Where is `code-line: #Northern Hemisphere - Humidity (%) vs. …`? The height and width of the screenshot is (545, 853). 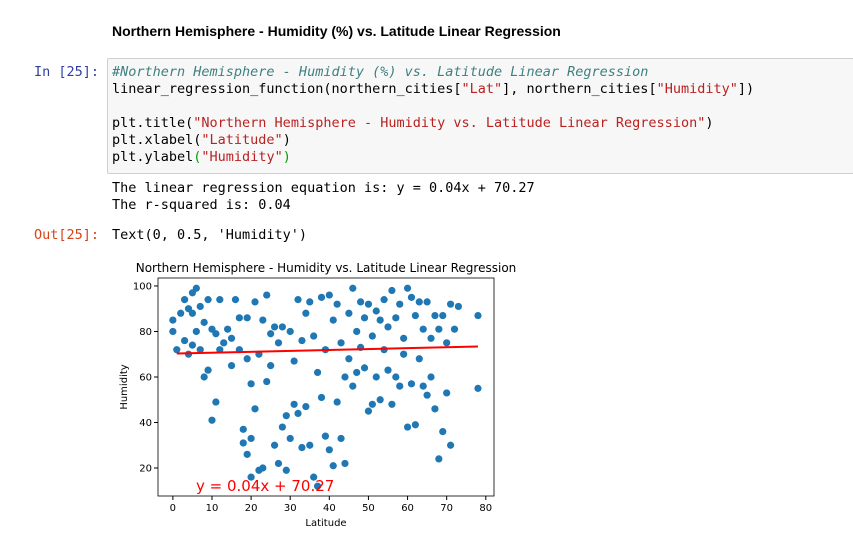
code-line: #Northern Hemisphere - Humidity (%) vs. … is located at coordinates (380, 72).